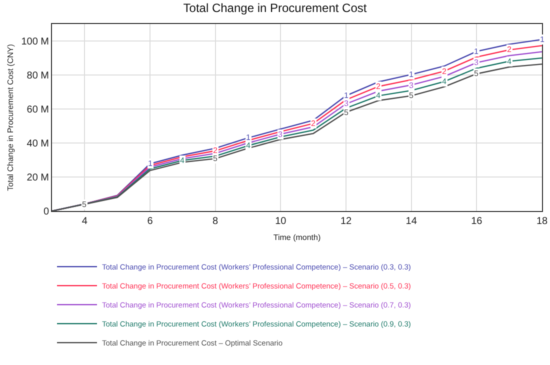  I want to click on x-tick-label: 18, so click(542, 221).